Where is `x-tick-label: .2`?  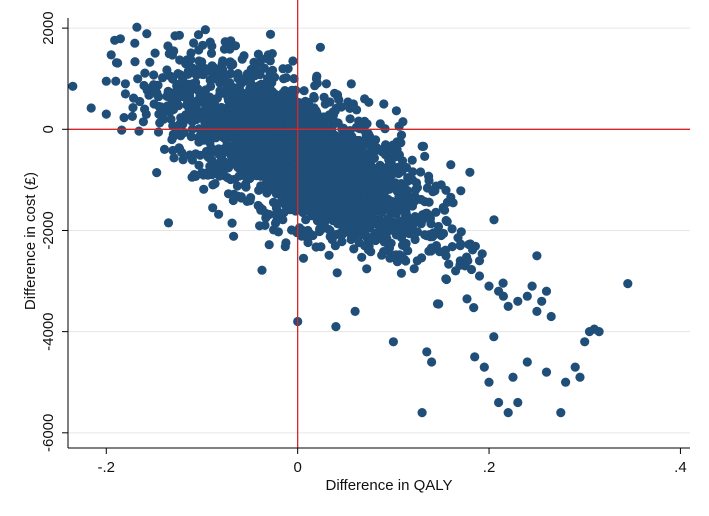 x-tick-label: .2 is located at coordinates (489, 467).